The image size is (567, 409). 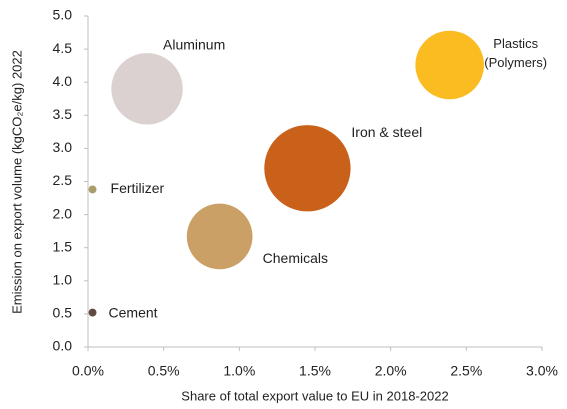 I want to click on x-tick-label: 1.0%, so click(x=239, y=371).